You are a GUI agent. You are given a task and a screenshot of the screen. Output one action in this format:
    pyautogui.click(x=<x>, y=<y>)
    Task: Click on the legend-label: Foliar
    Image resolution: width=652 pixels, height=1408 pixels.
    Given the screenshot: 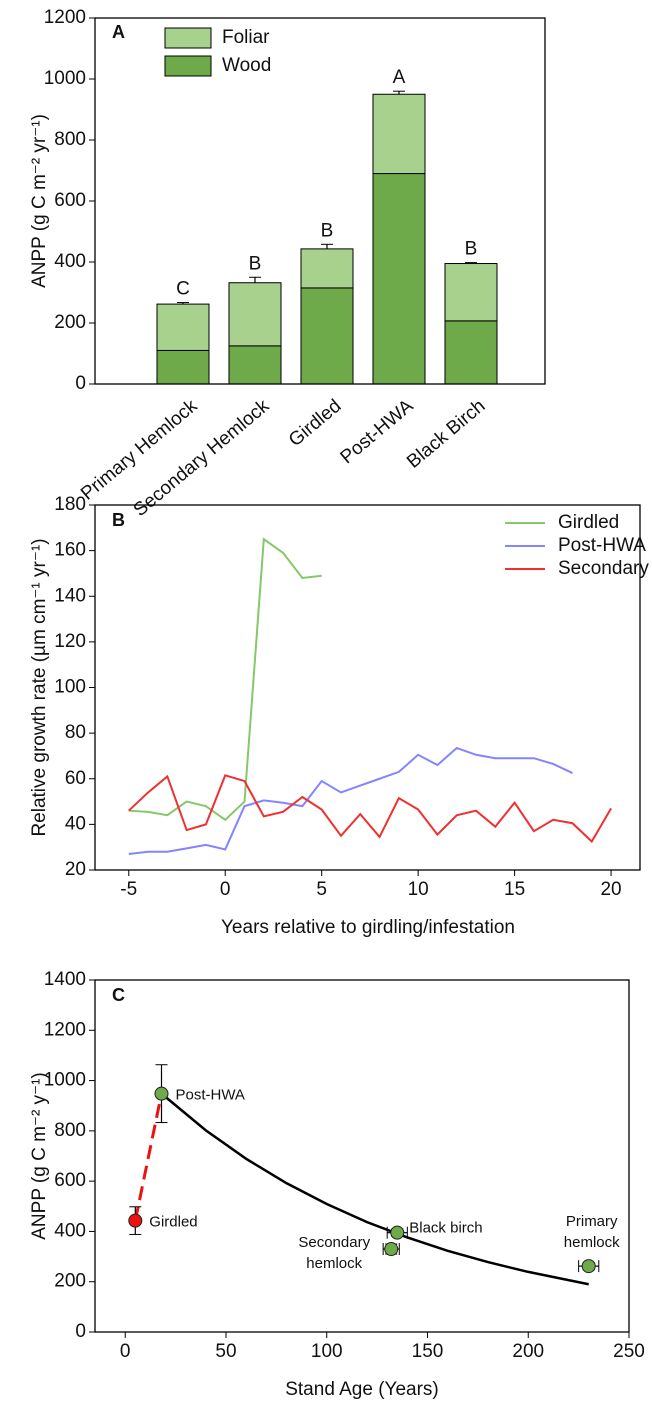 What is the action you would take?
    pyautogui.click(x=246, y=37)
    